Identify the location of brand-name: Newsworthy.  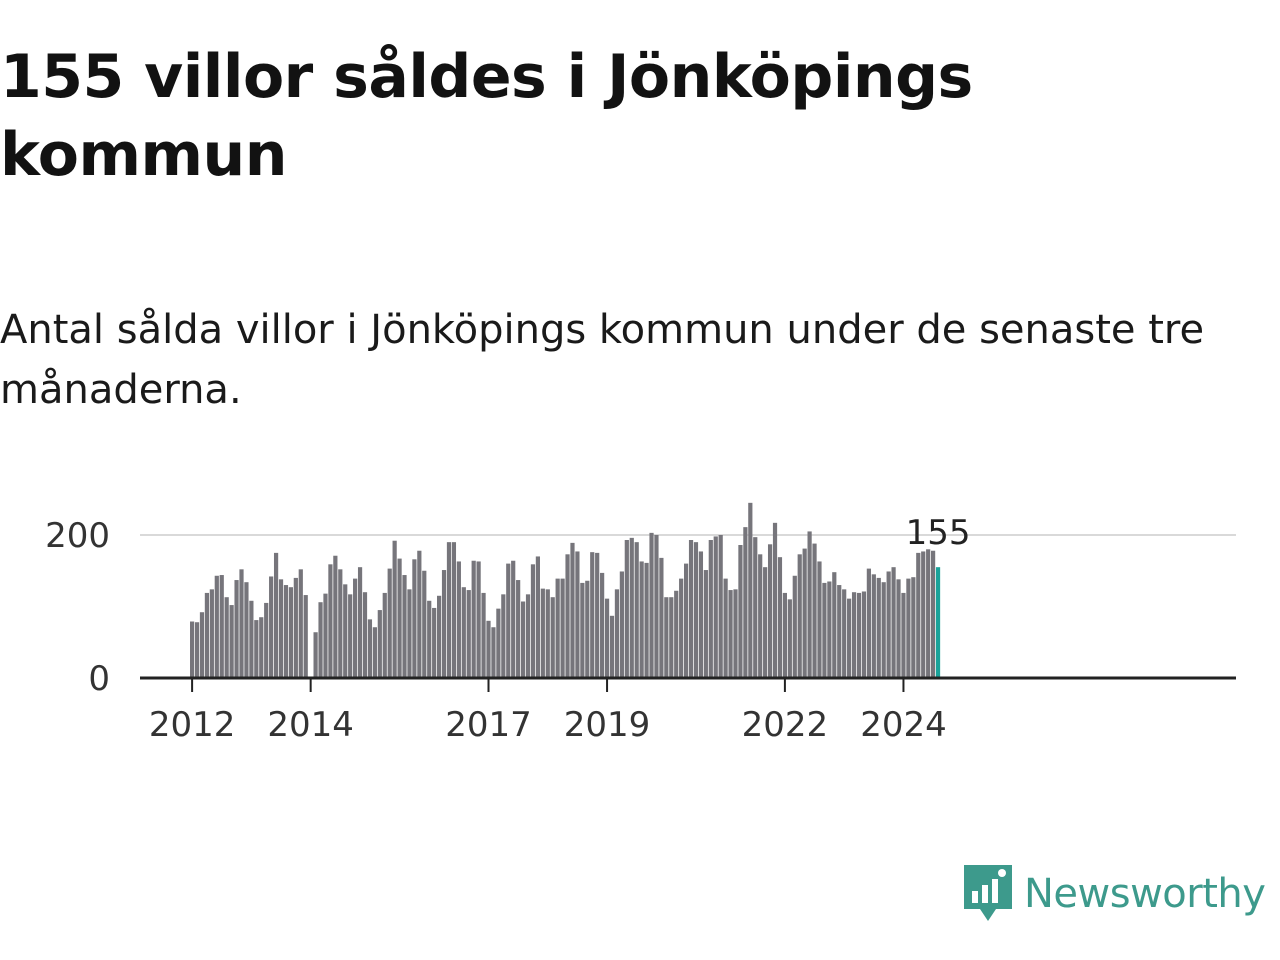
(1145, 894).